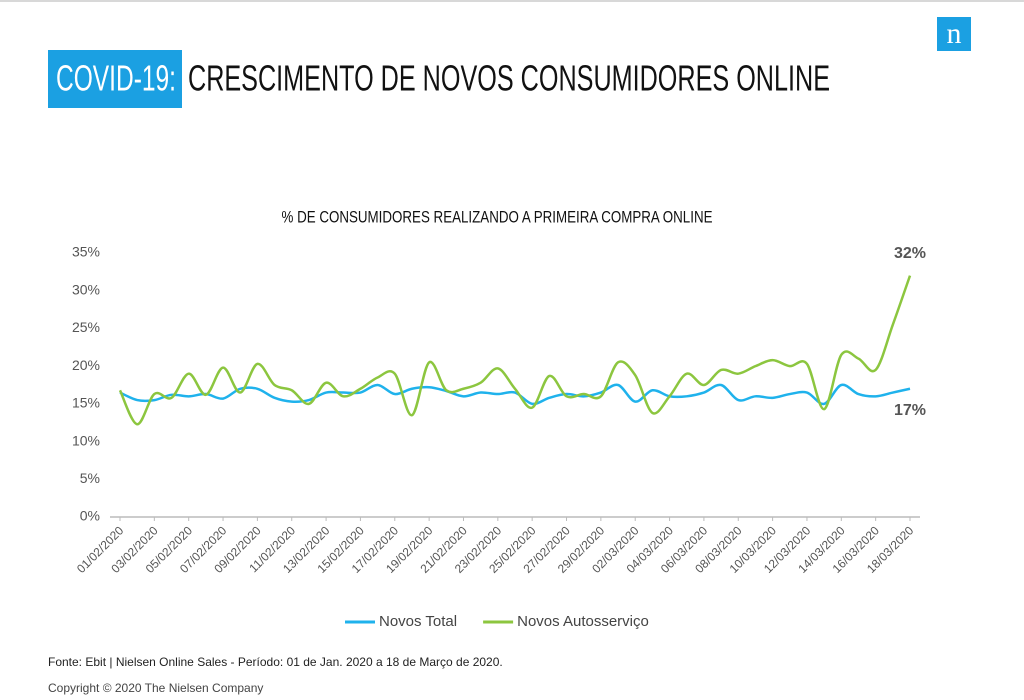 This screenshot has height=700, width=1024. What do you see at coordinates (90, 516) in the screenshot?
I see `y-tick-label: 0%` at bounding box center [90, 516].